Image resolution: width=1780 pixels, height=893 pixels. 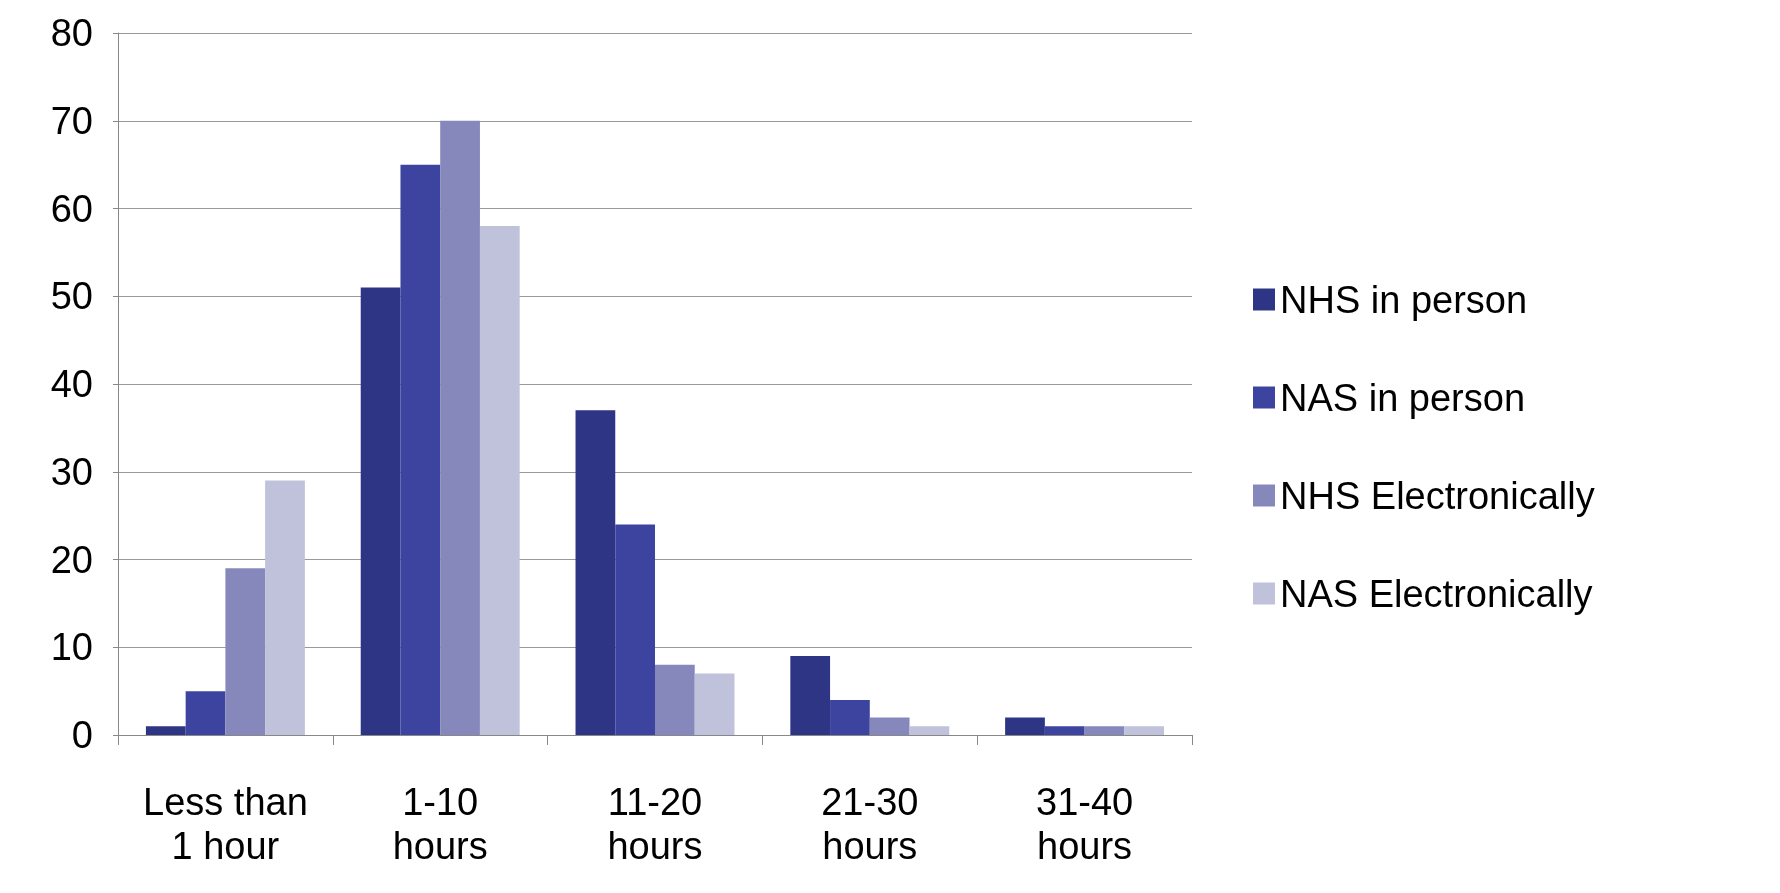 I want to click on x-tick-label: 1-10 hours, so click(x=440, y=824).